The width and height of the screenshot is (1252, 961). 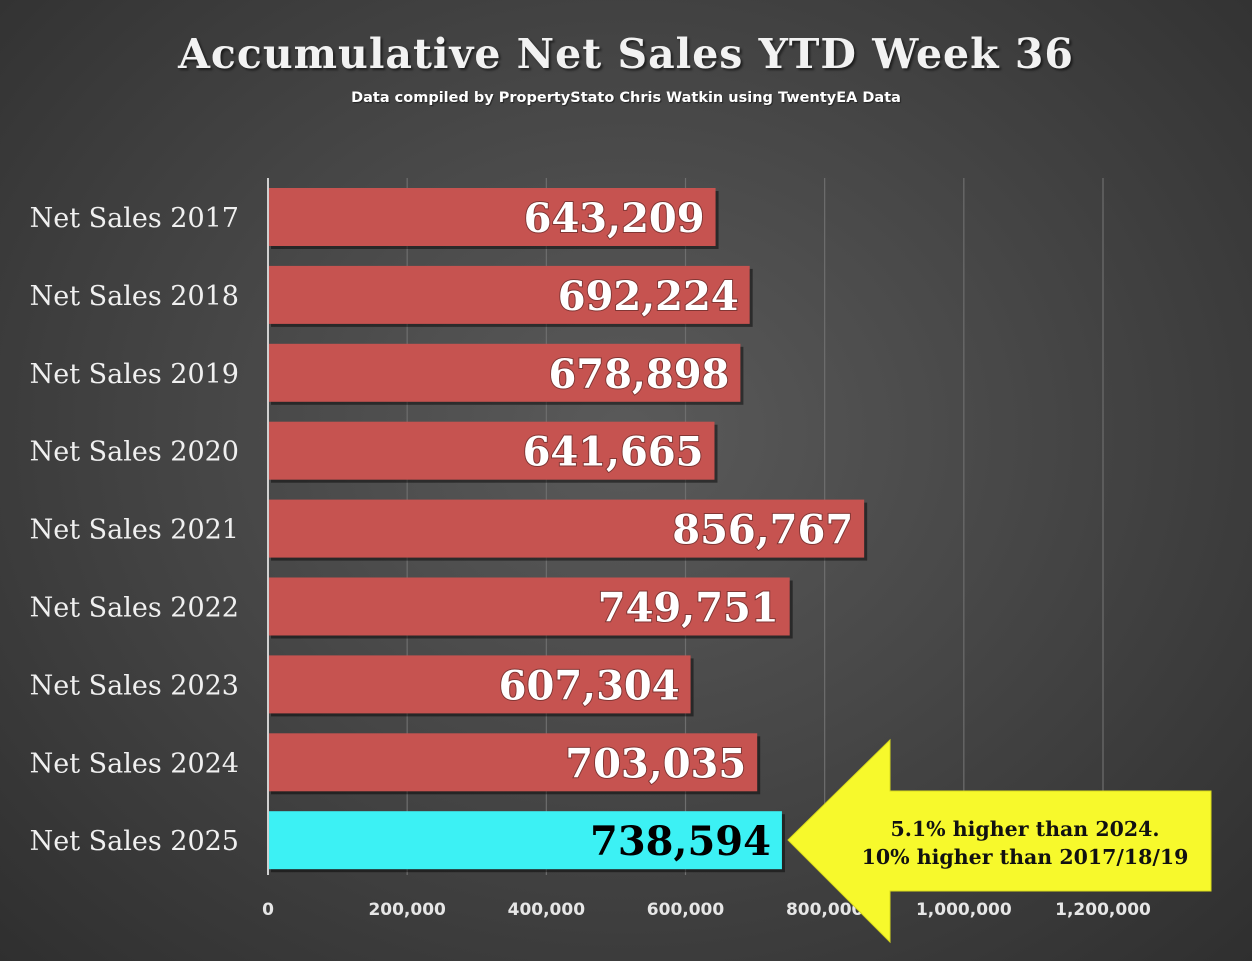 What do you see at coordinates (638, 374) in the screenshot?
I see `data-label: 678,898` at bounding box center [638, 374].